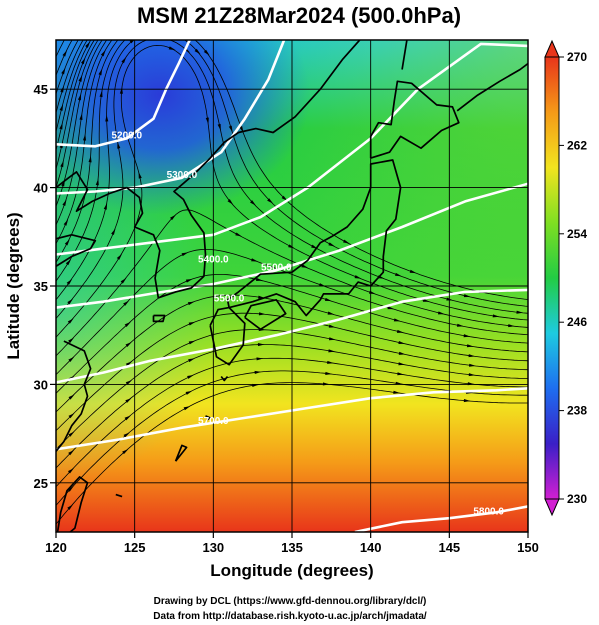 This screenshot has width=599, height=625. What do you see at coordinates (229, 299) in the screenshot?
I see `contour-label-3: 5500.0` at bounding box center [229, 299].